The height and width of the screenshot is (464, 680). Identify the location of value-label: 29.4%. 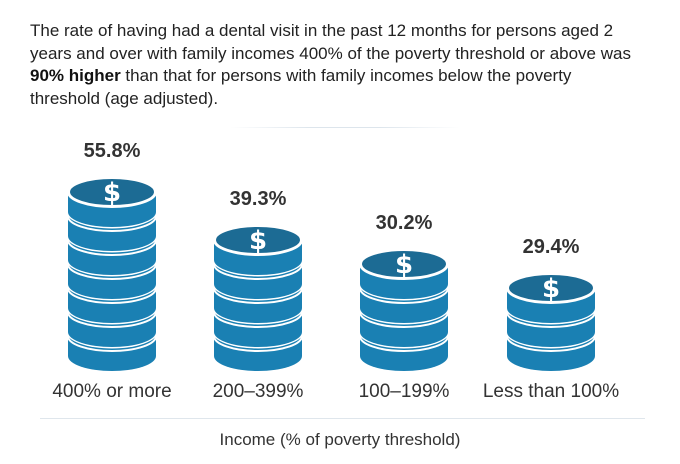
(551, 247).